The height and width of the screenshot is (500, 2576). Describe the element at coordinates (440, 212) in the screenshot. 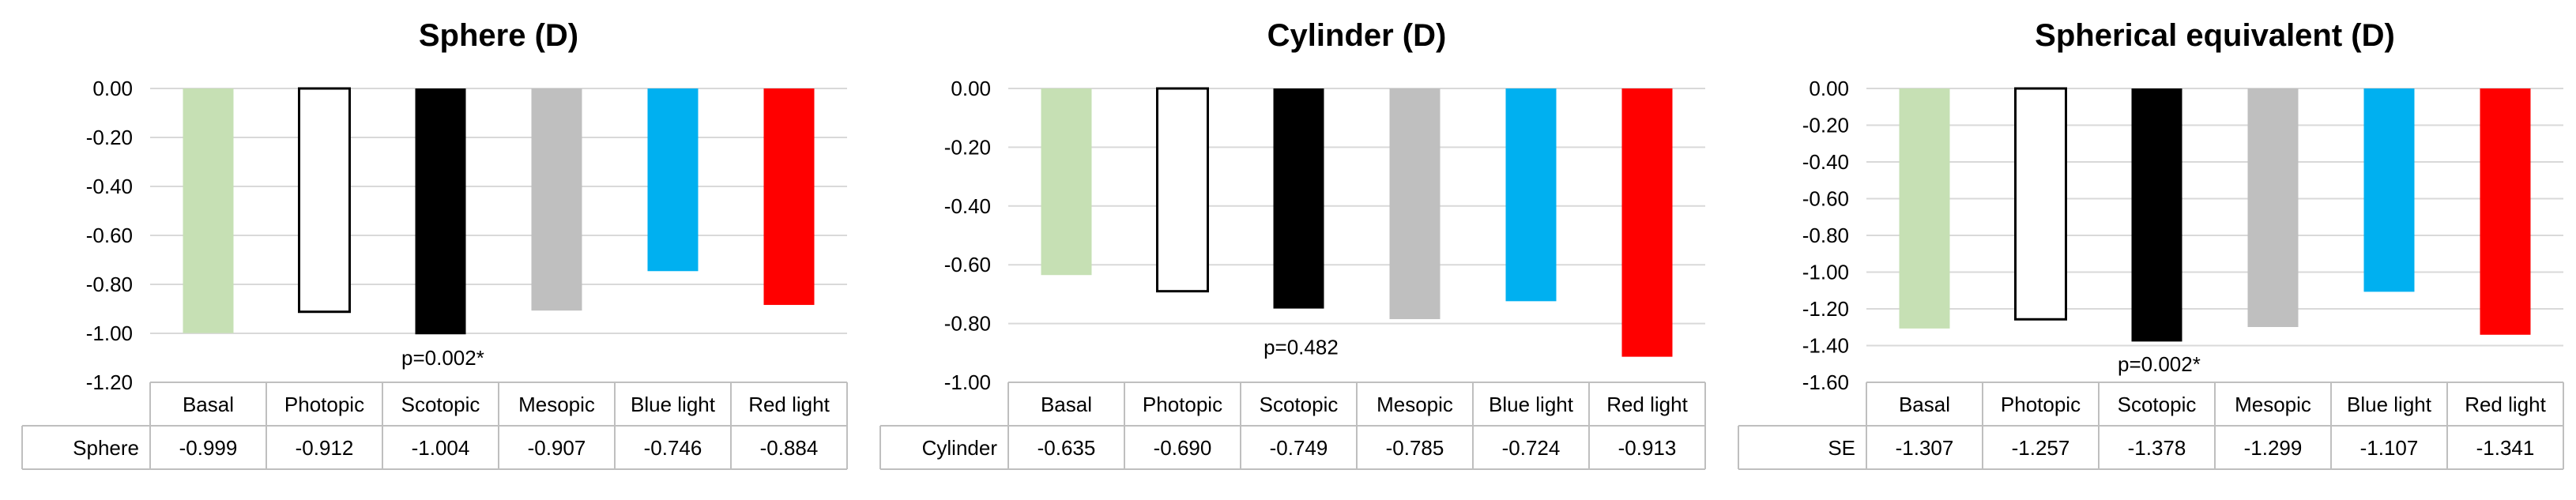

I see `bar-sphere-scotopic` at that location.